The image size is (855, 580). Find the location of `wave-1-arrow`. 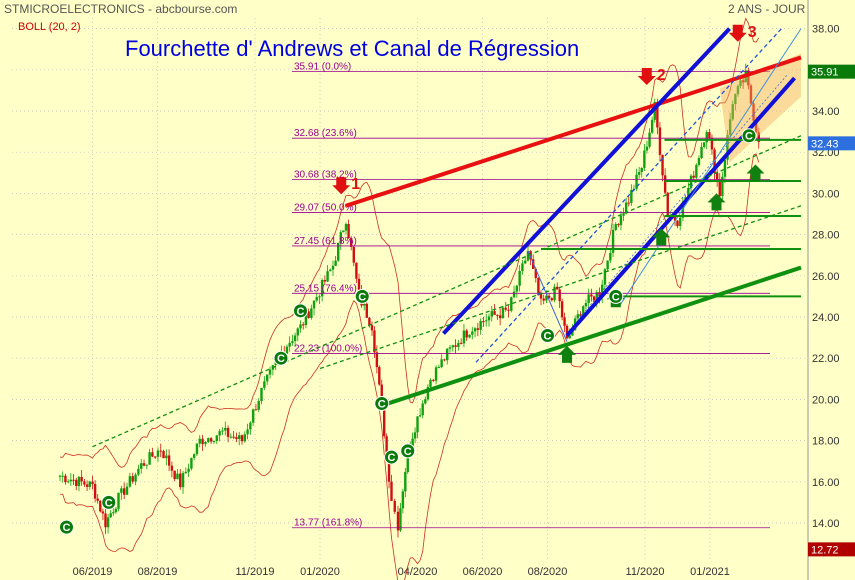

wave-1-arrow is located at coordinates (341, 186).